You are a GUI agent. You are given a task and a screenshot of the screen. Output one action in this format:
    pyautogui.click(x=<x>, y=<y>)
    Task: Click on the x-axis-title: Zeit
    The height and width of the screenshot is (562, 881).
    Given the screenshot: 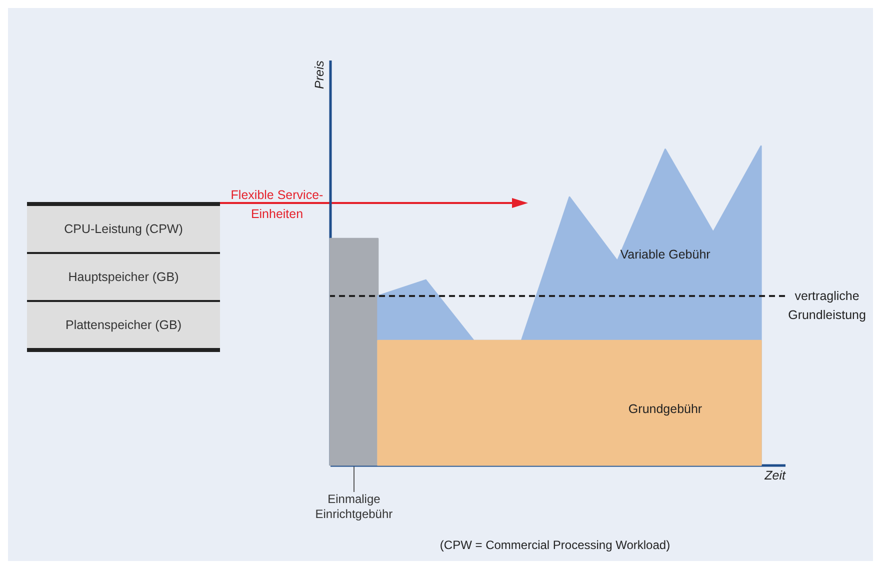 What is the action you would take?
    pyautogui.click(x=775, y=475)
    